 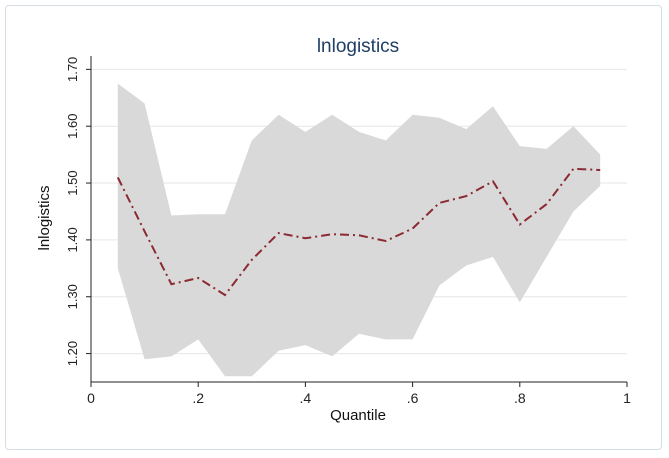 What do you see at coordinates (72, 182) in the screenshot?
I see `y-tick-label: 1.50` at bounding box center [72, 182].